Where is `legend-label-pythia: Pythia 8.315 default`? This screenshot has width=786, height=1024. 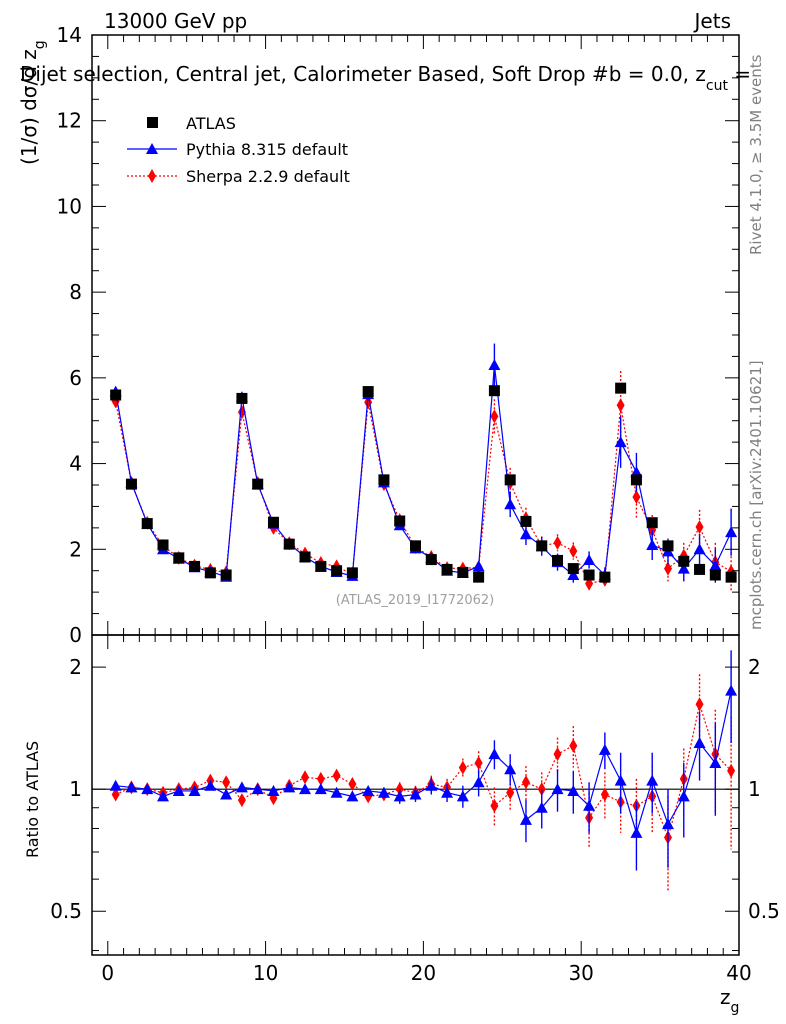
legend-label-pythia: Pythia 8.315 default is located at coordinates (267, 149).